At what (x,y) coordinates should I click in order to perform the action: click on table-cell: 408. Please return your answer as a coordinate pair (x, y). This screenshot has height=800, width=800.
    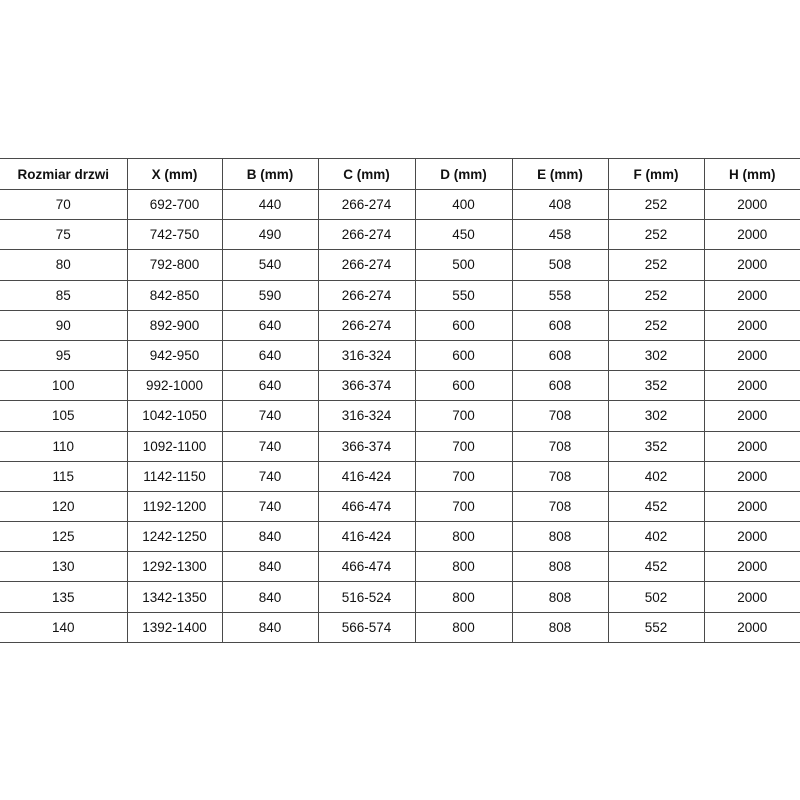
    Looking at the image, I should click on (560, 204).